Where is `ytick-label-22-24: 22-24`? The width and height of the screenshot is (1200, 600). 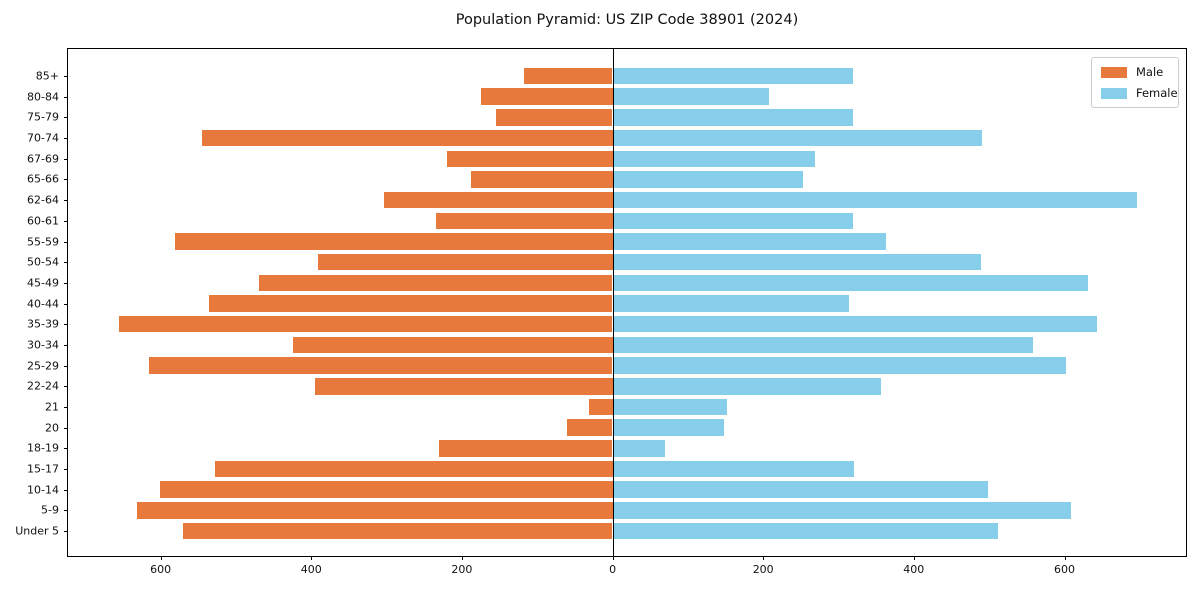
ytick-label-22-24: 22-24 is located at coordinates (43, 386).